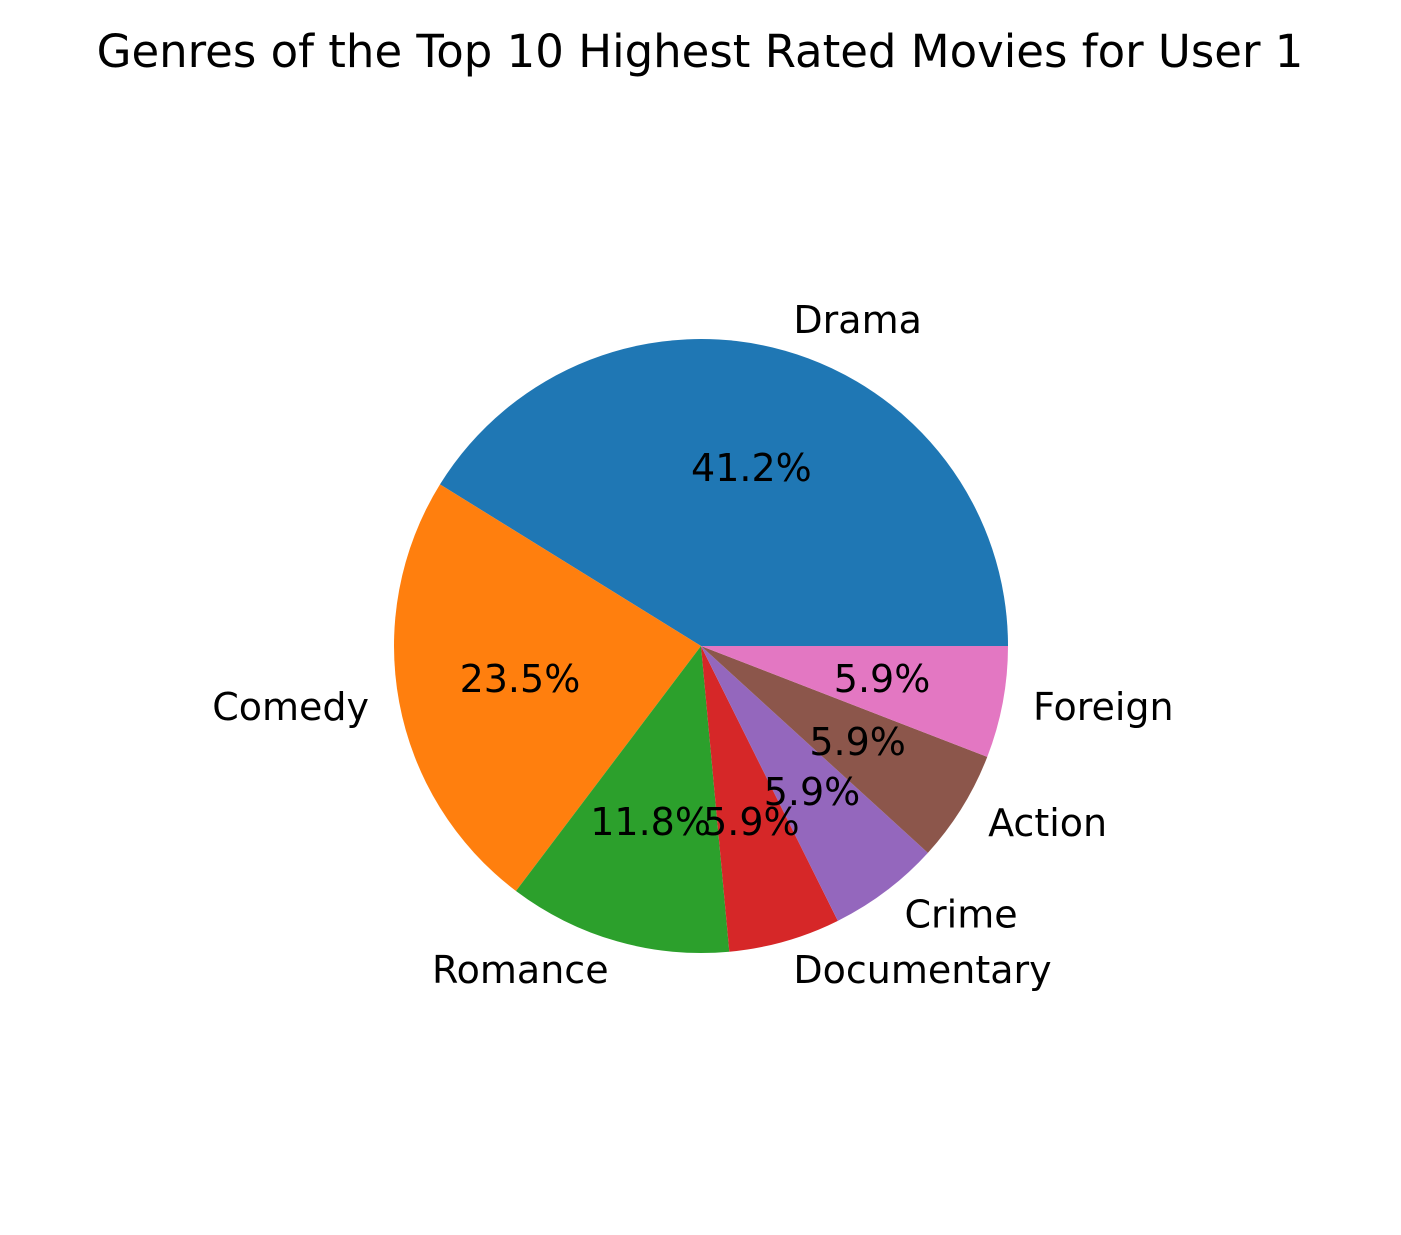  What do you see at coordinates (857, 320) in the screenshot?
I see `pie-category-label-drama: Drama` at bounding box center [857, 320].